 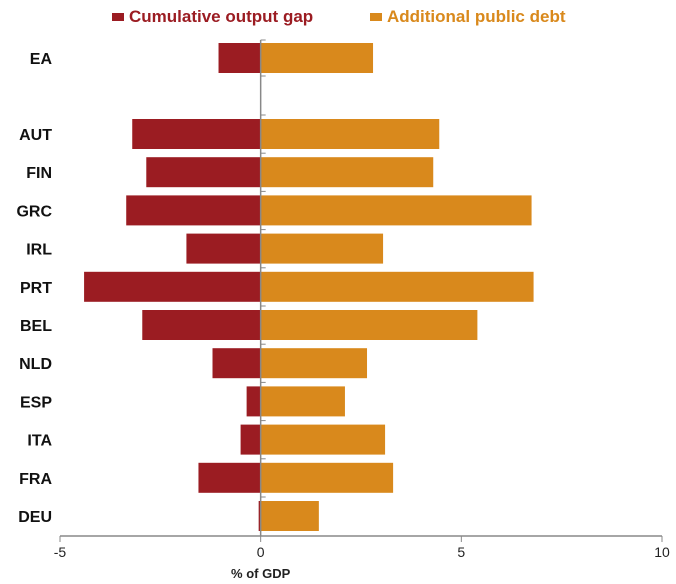 What do you see at coordinates (35, 479) in the screenshot?
I see `category-label-fra: FRA` at bounding box center [35, 479].